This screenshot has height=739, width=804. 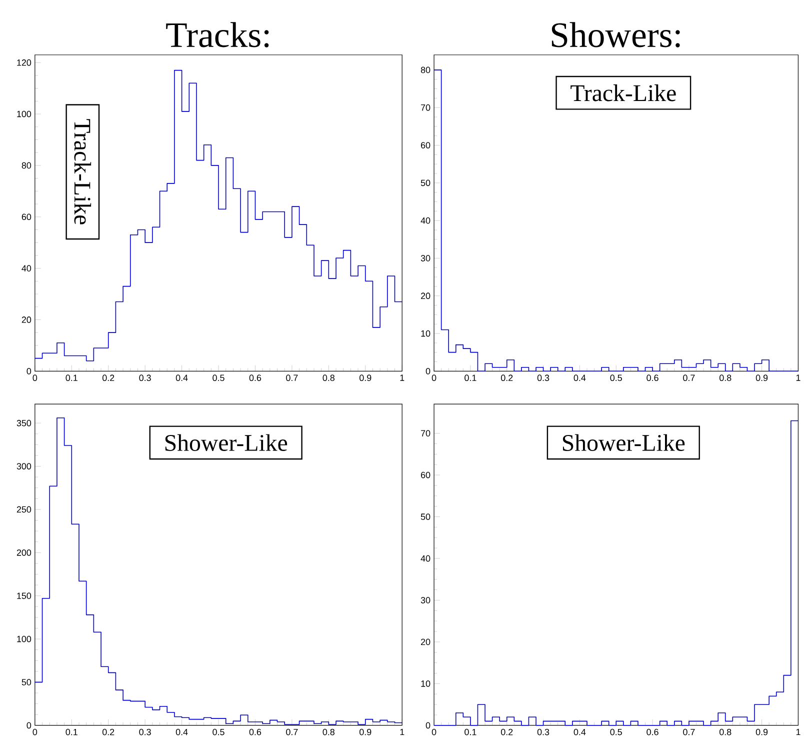 What do you see at coordinates (24, 466) in the screenshot?
I see `y-tick-label: 300` at bounding box center [24, 466].